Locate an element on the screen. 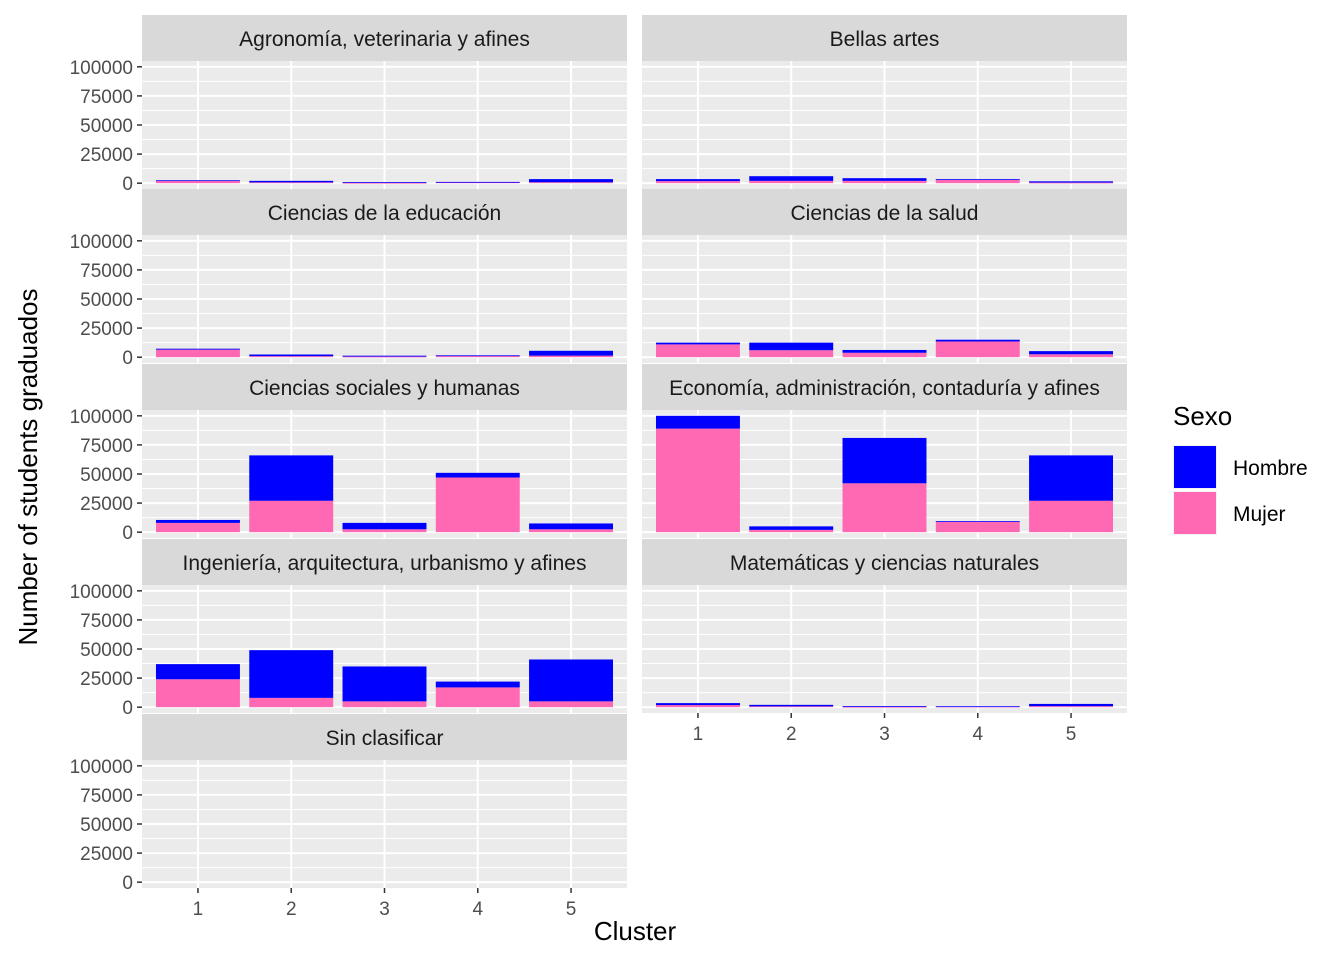 This screenshot has width=1344, height=960. legend-label: Hombre is located at coordinates (1270, 468).